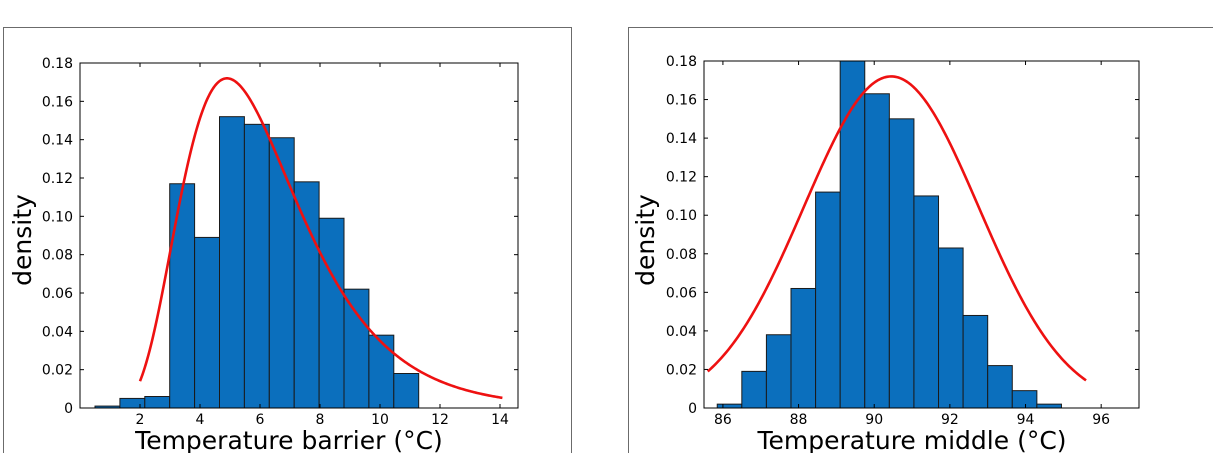 This screenshot has width=1213, height=453. I want to click on middle-ytick-label: 0.08, so click(681, 255).